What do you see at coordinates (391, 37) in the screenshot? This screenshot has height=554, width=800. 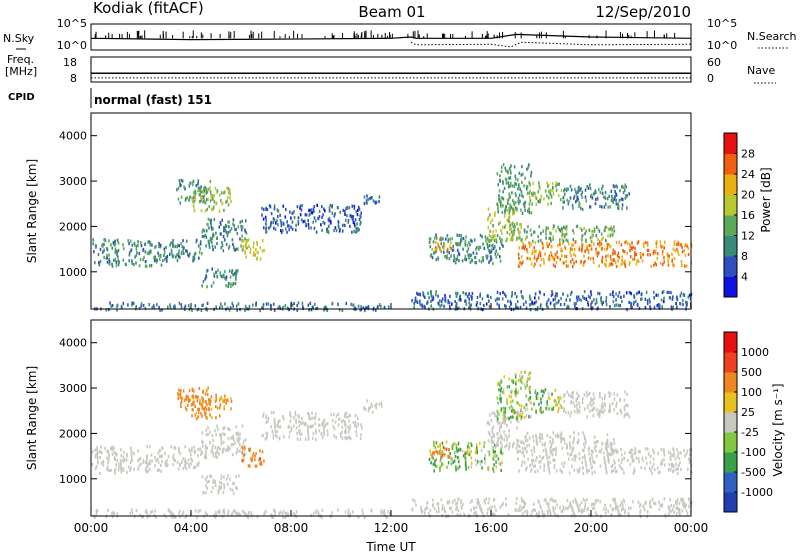 I see `noise-frame` at bounding box center [391, 37].